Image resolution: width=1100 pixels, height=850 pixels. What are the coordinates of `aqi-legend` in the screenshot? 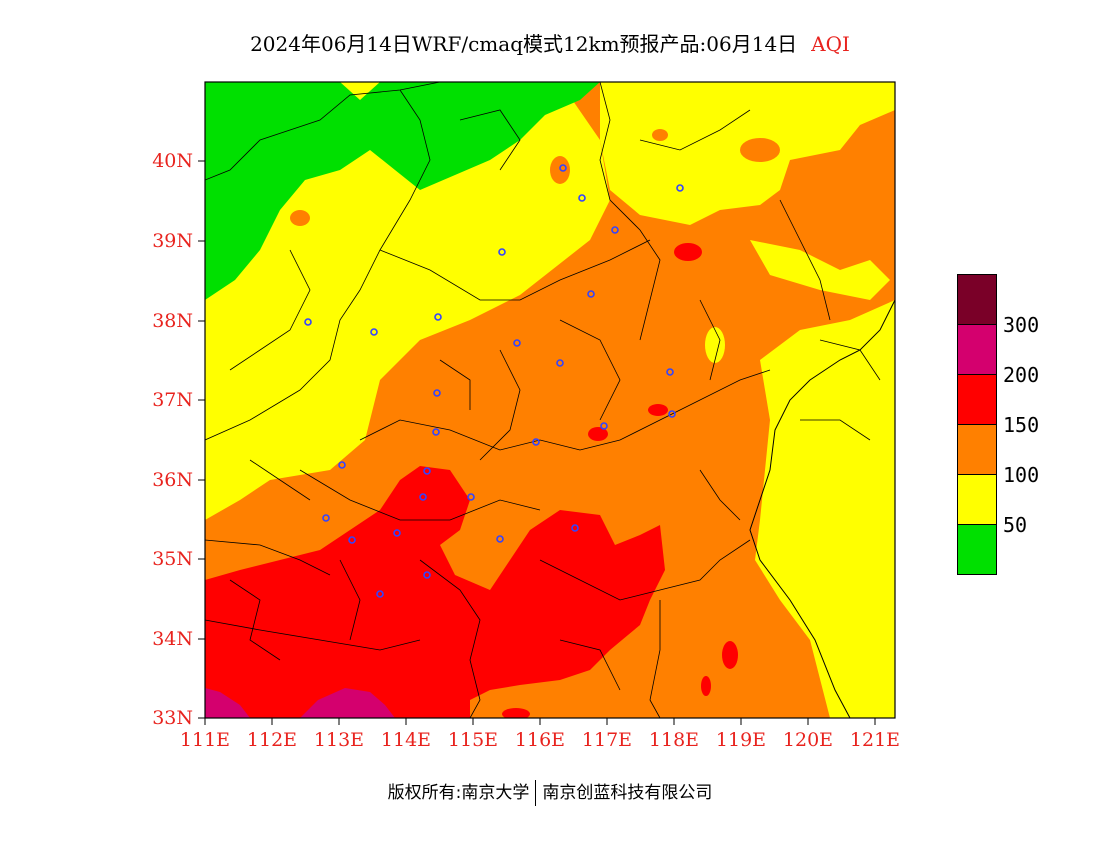 It's located at (977, 424).